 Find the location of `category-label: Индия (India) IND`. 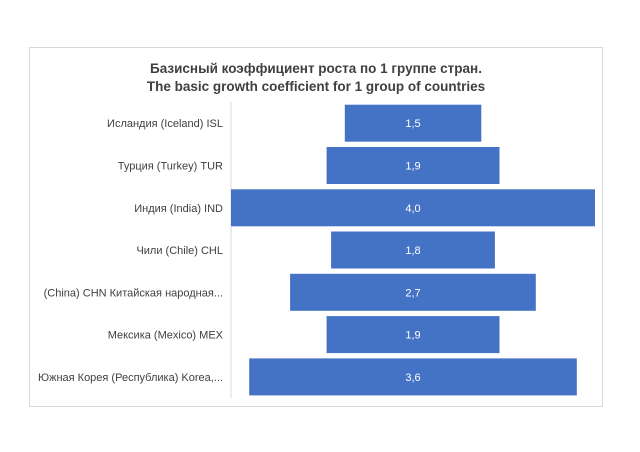

category-label: Индия (India) IND is located at coordinates (178, 209).